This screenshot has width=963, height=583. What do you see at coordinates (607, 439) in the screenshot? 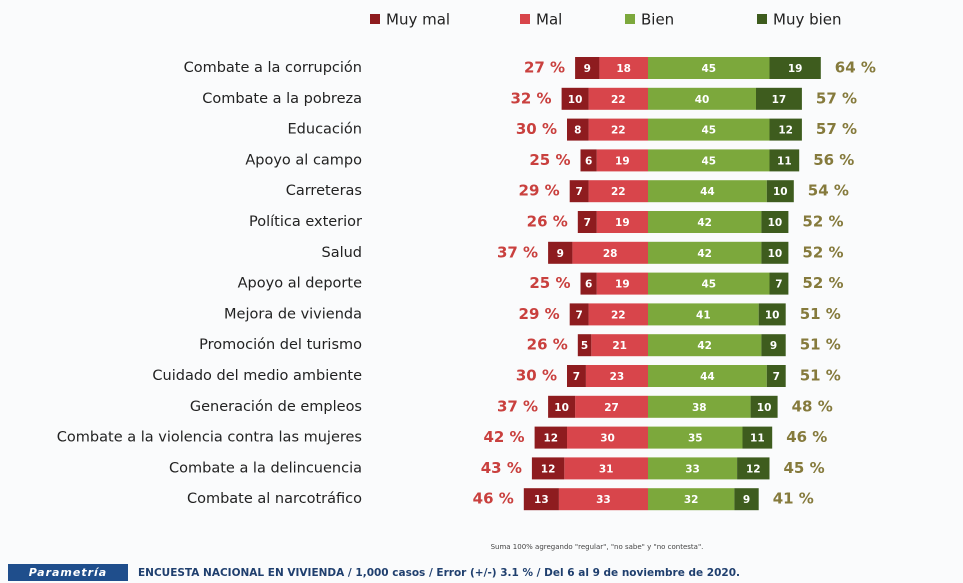
I see `segment-label: 30` at bounding box center [607, 439].